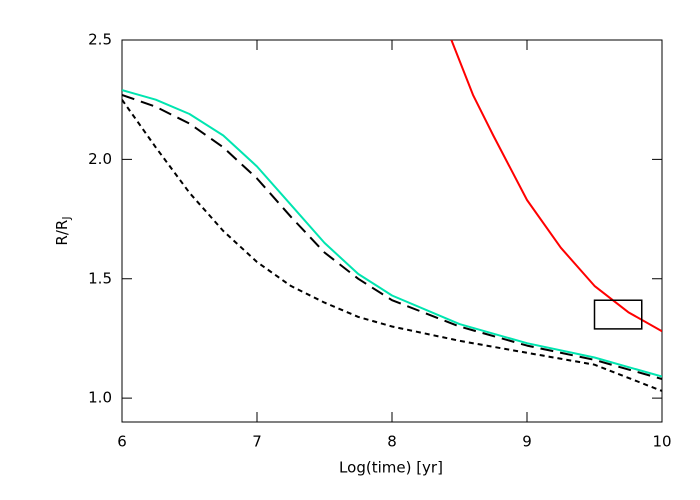 The image size is (700, 500). Describe the element at coordinates (62, 233) in the screenshot. I see `y-axis-label-main: R/R` at that location.